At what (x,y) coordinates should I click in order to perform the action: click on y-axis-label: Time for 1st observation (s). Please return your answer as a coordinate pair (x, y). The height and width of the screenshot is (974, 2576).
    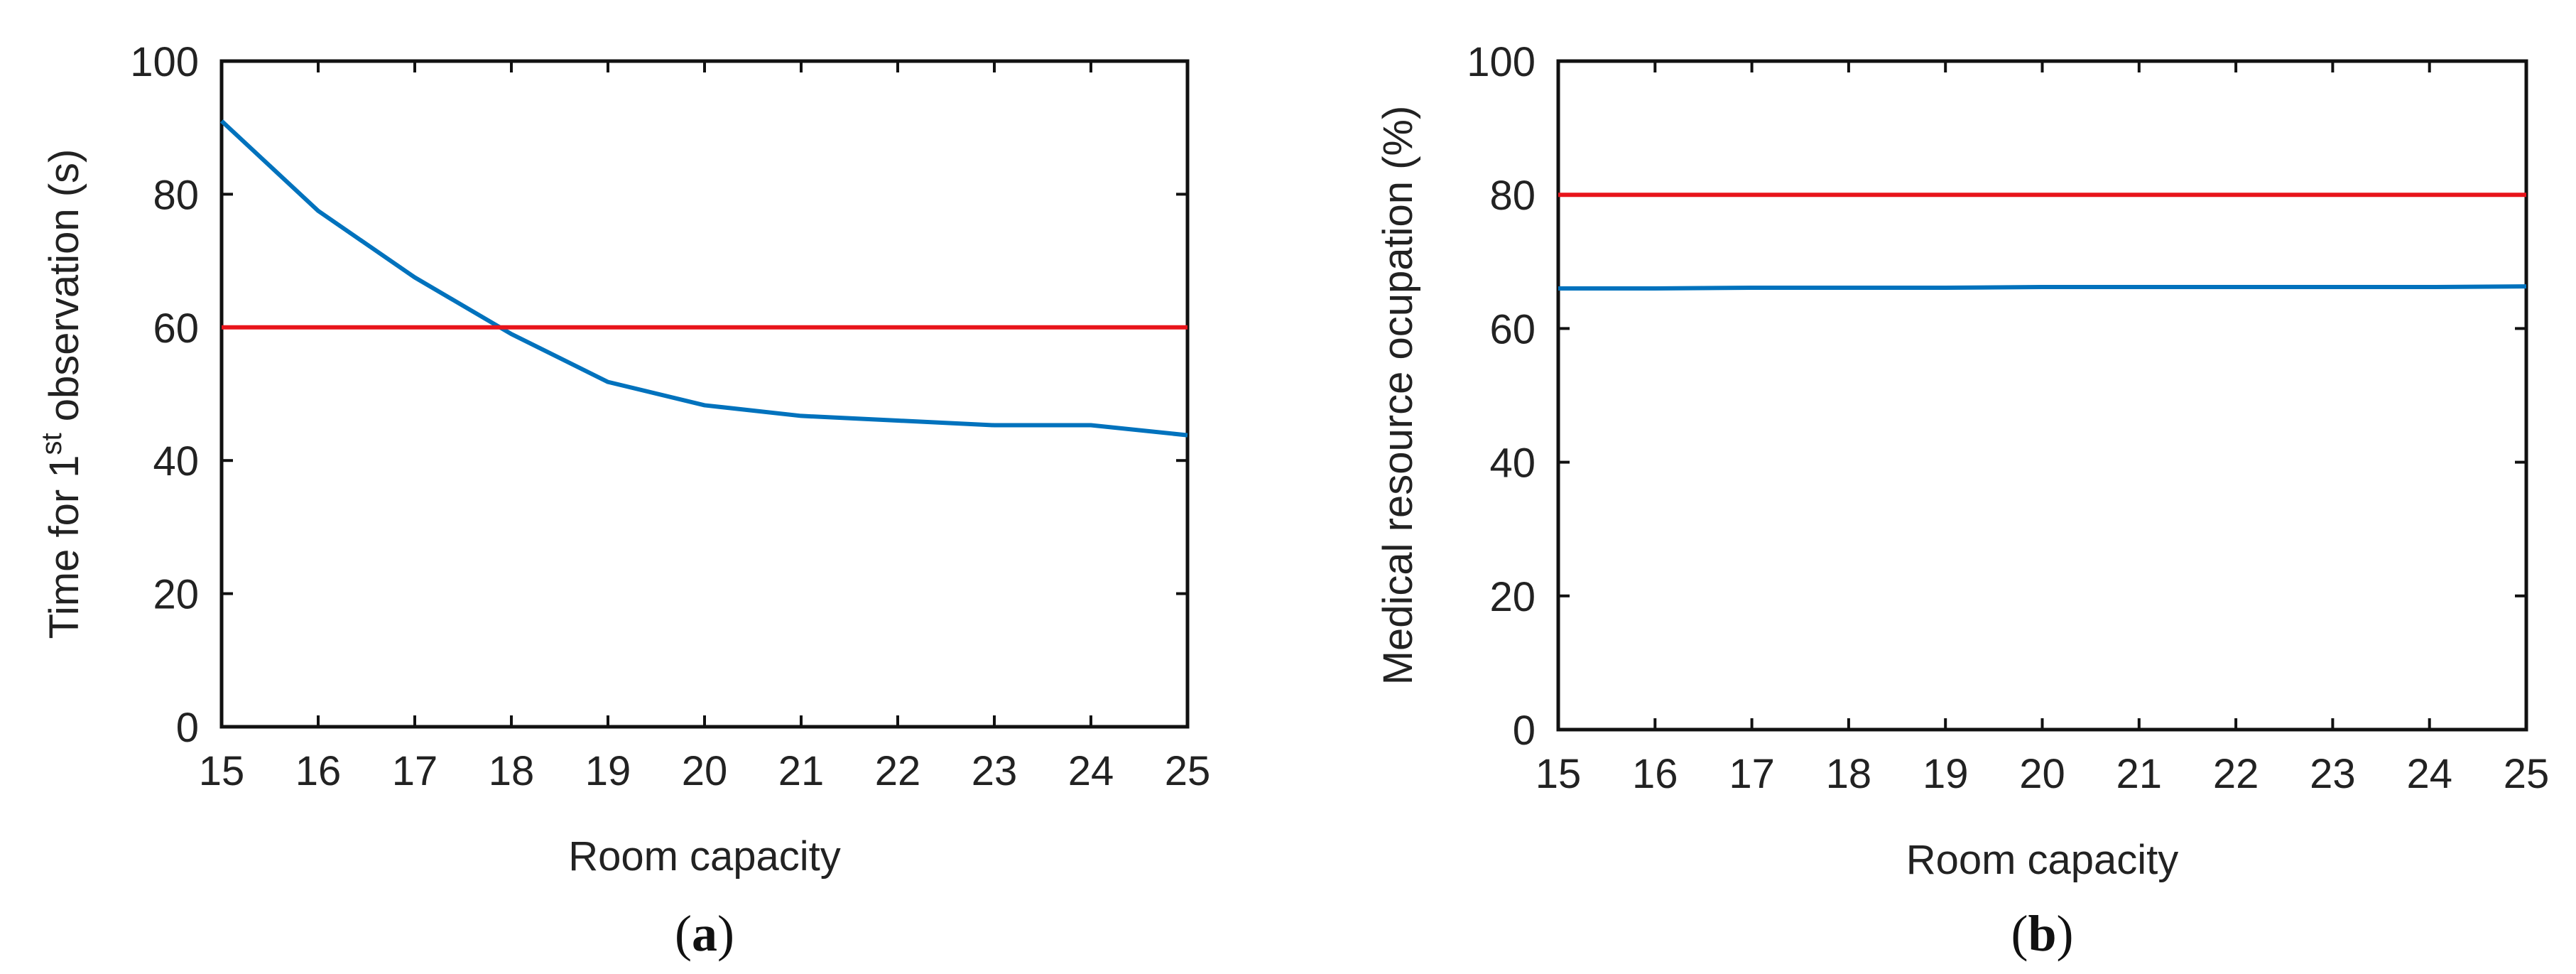
    Looking at the image, I should click on (61, 394).